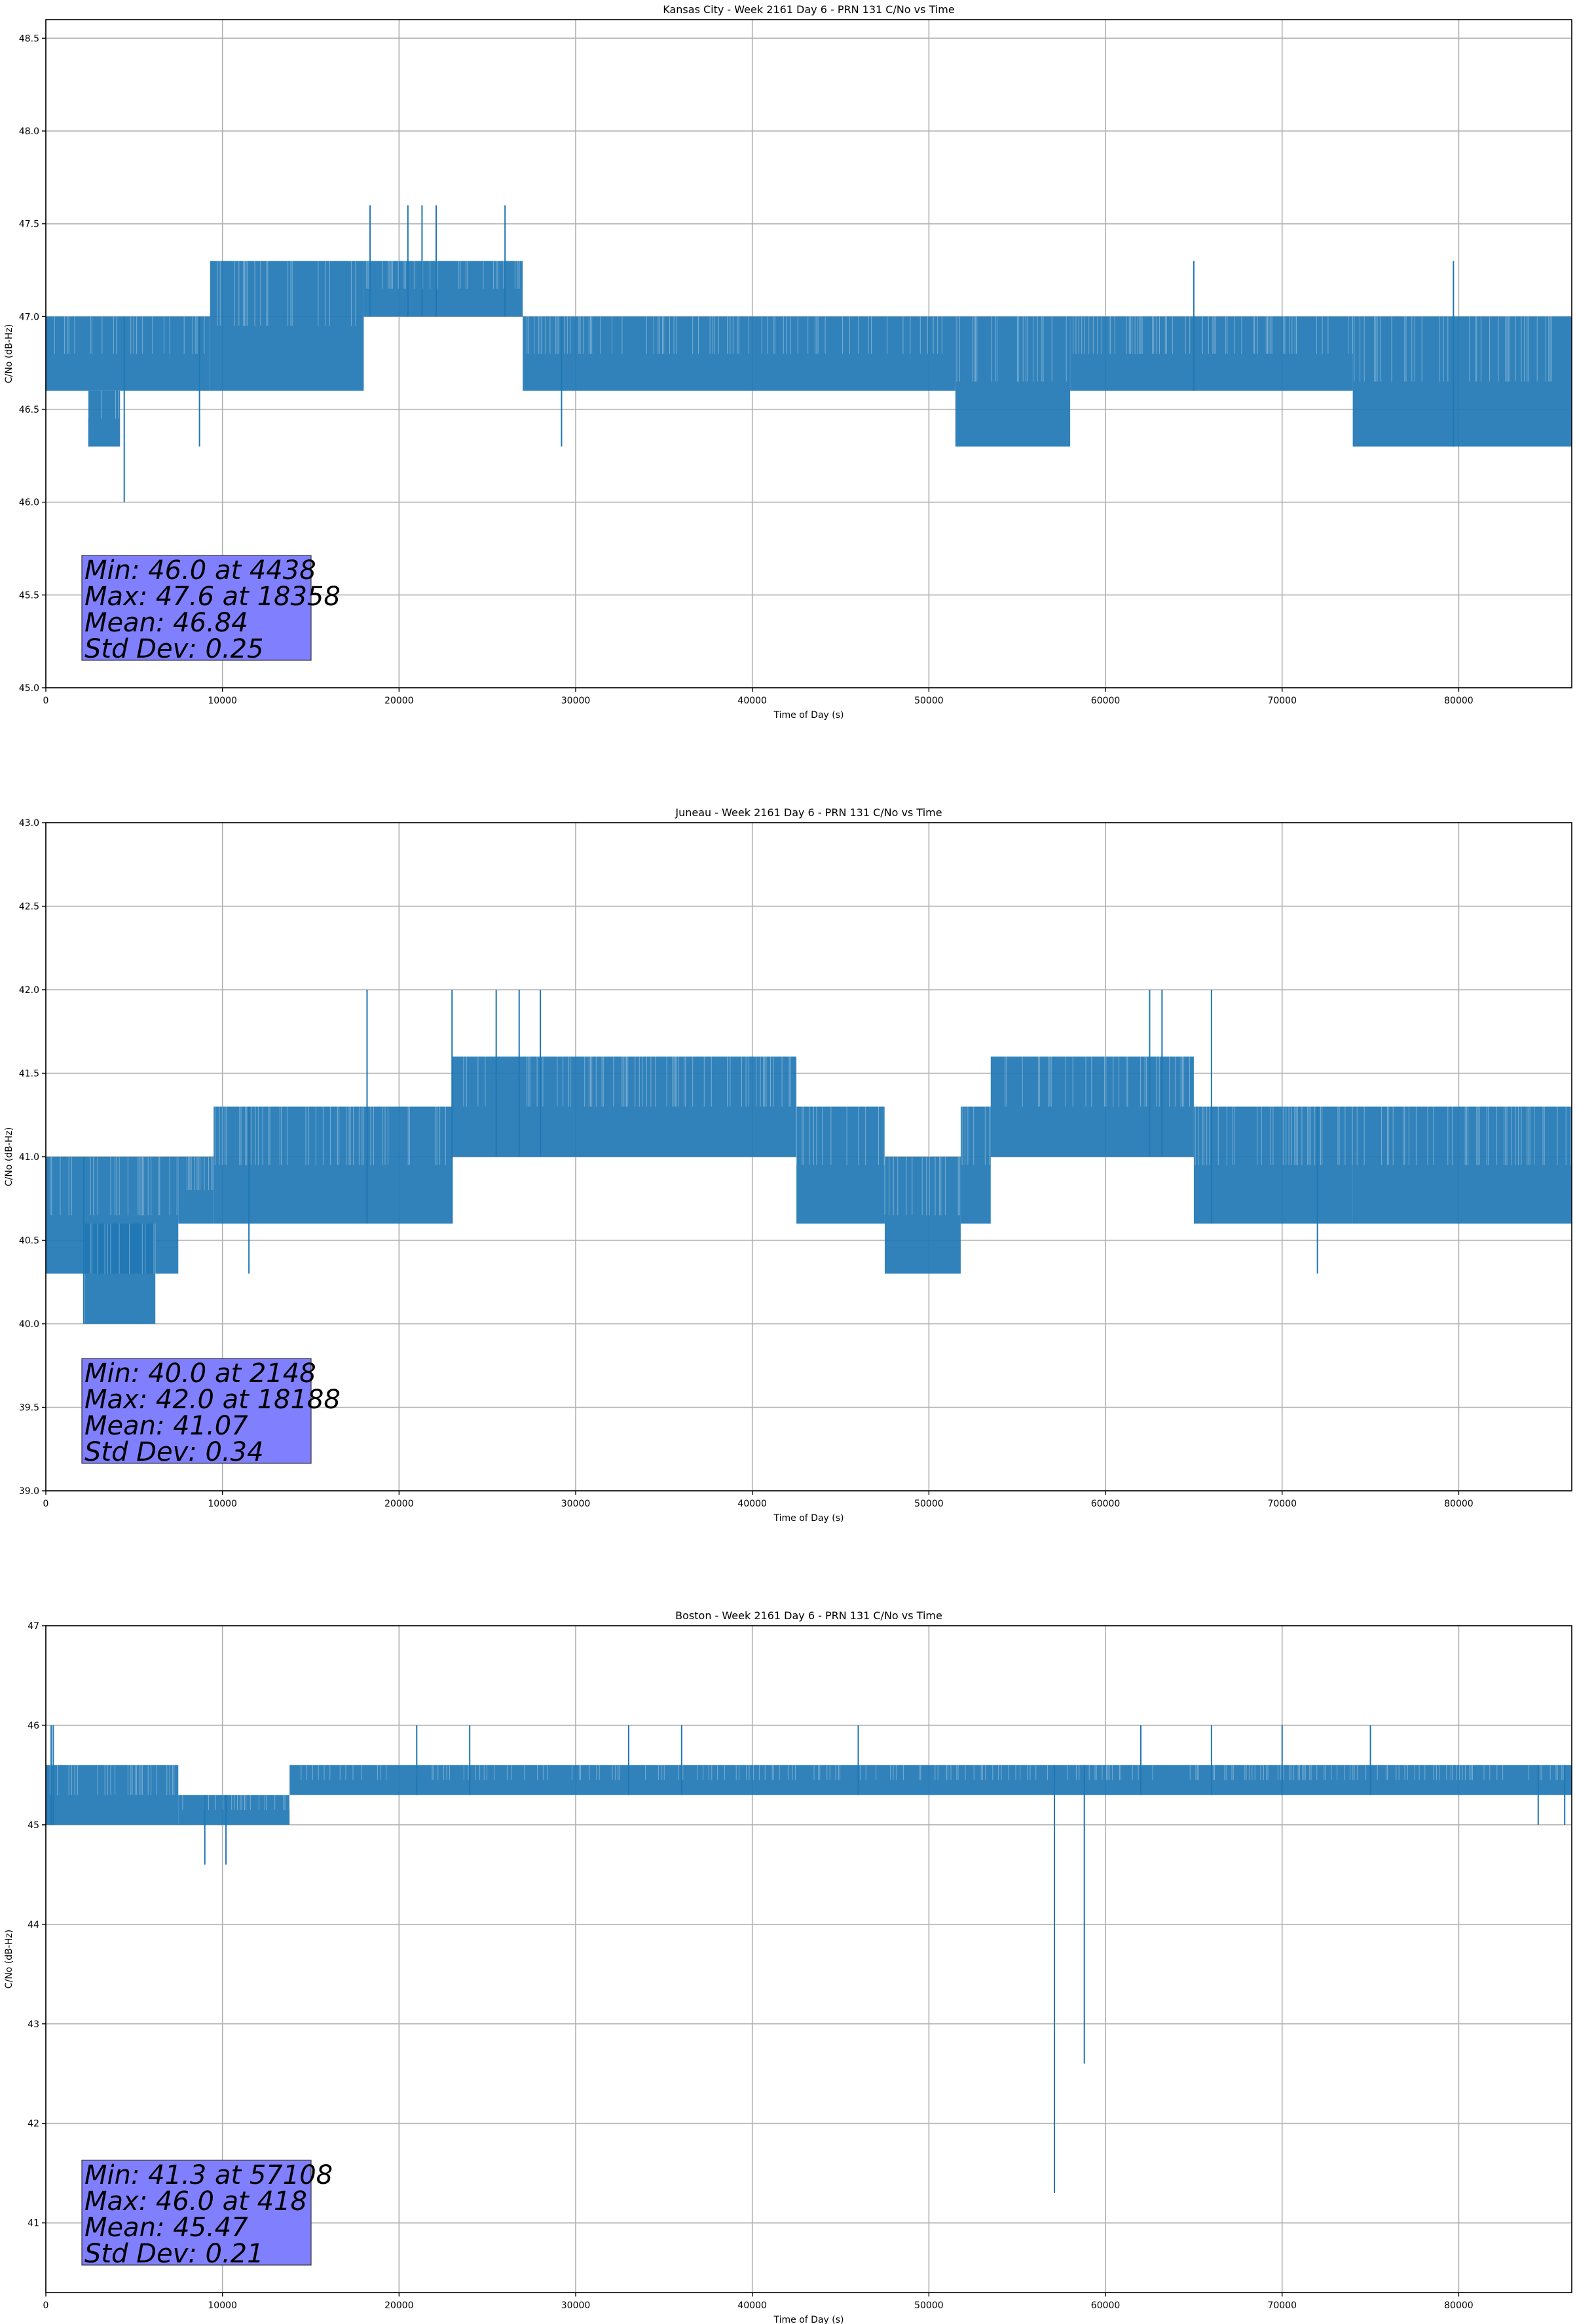 The width and height of the screenshot is (1577, 2324). Describe the element at coordinates (195, 2201) in the screenshot. I see `stats-line: Max: 46.0 at 418` at that location.